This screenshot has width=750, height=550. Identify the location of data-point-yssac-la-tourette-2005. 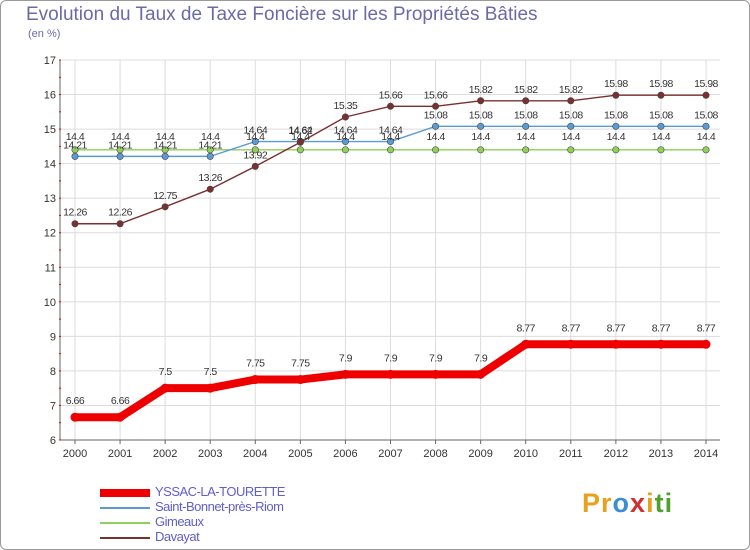
(300, 380).